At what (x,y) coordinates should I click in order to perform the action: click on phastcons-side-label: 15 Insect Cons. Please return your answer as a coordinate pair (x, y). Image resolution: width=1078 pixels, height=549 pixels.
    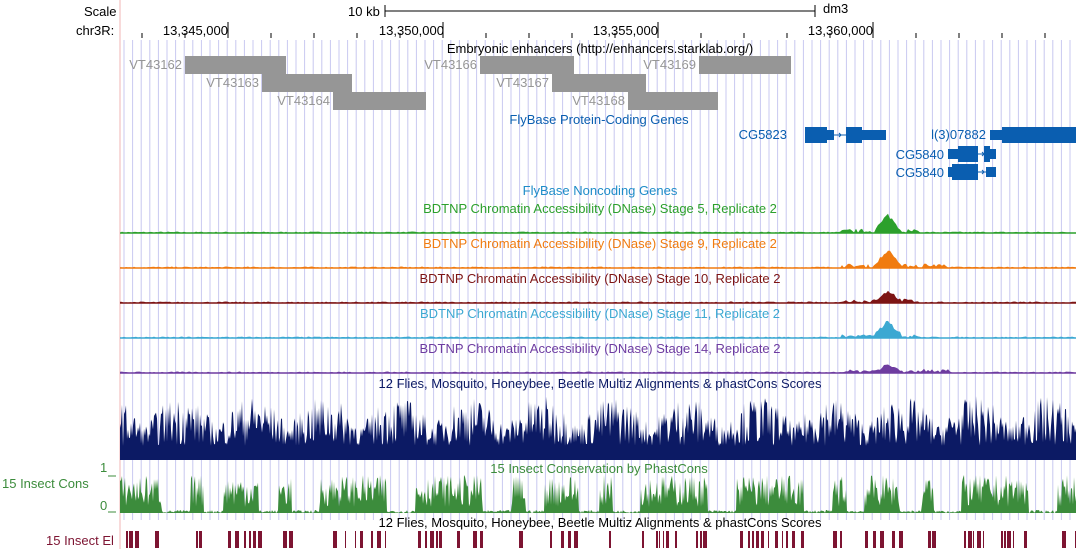
    Looking at the image, I should click on (45, 483).